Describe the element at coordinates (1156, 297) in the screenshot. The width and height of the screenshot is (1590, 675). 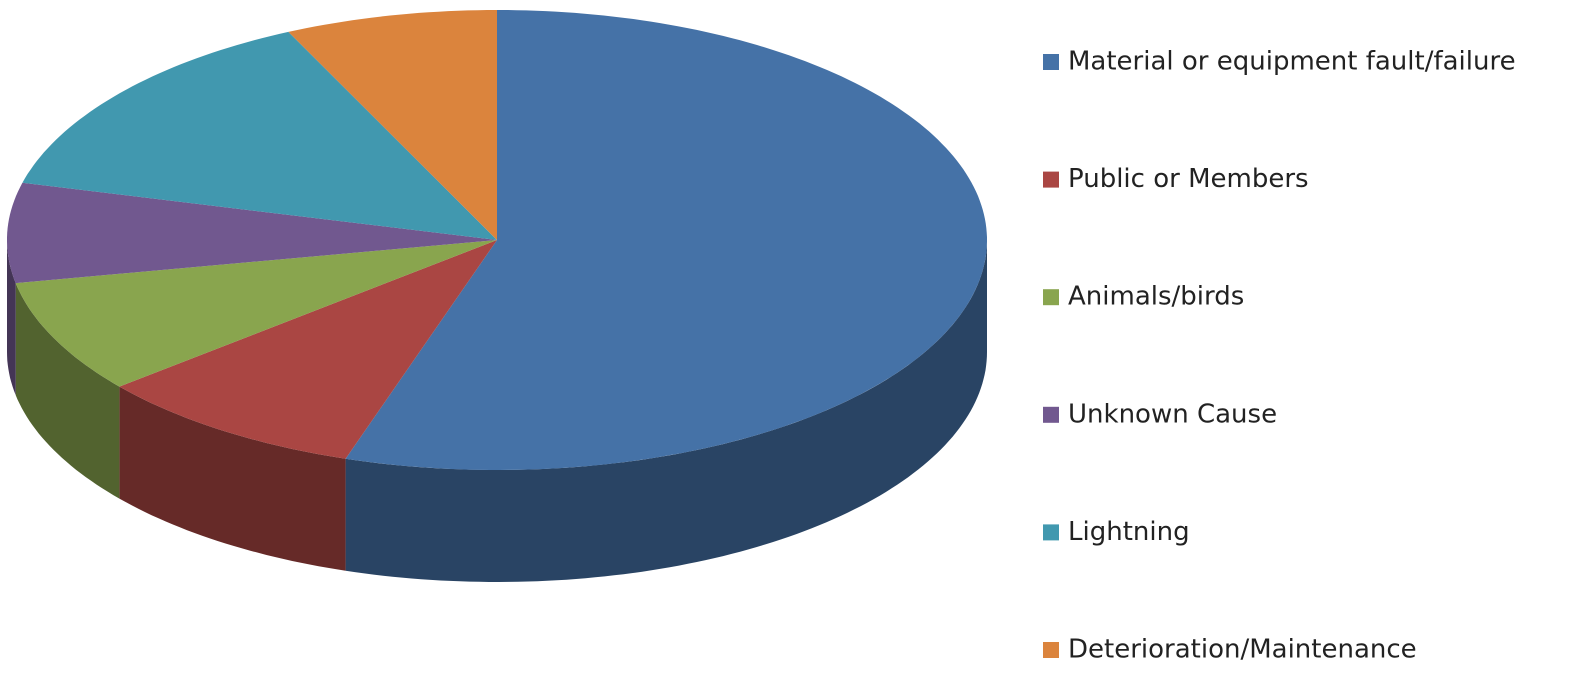
I see `legend-label: Animals/birds` at that location.